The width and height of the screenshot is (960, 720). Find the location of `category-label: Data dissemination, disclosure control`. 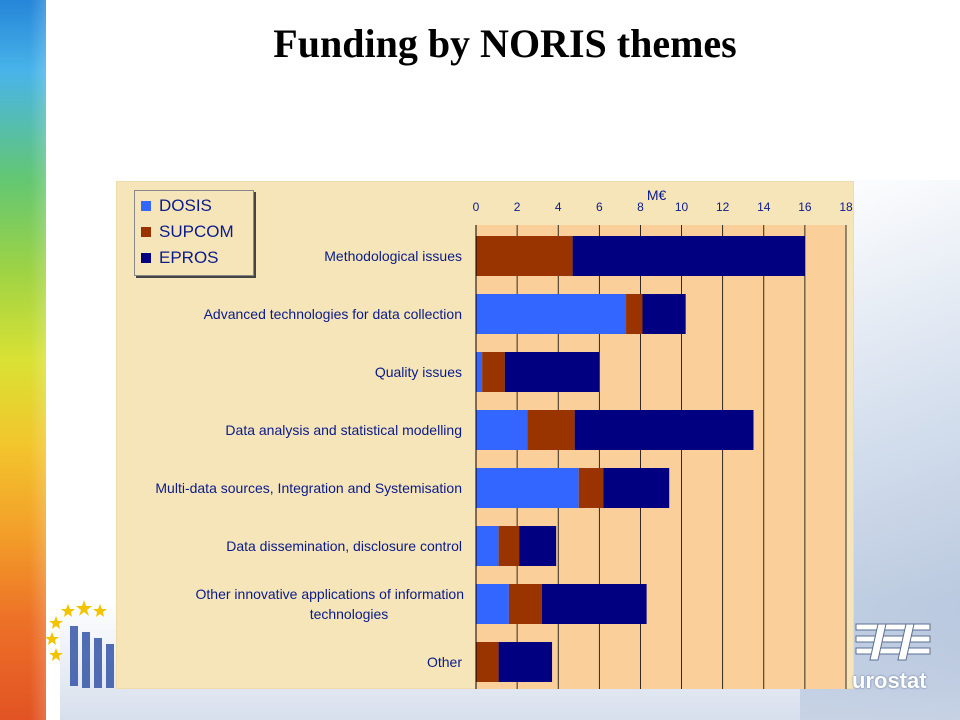

category-label: Data dissemination, disclosure control is located at coordinates (344, 546).